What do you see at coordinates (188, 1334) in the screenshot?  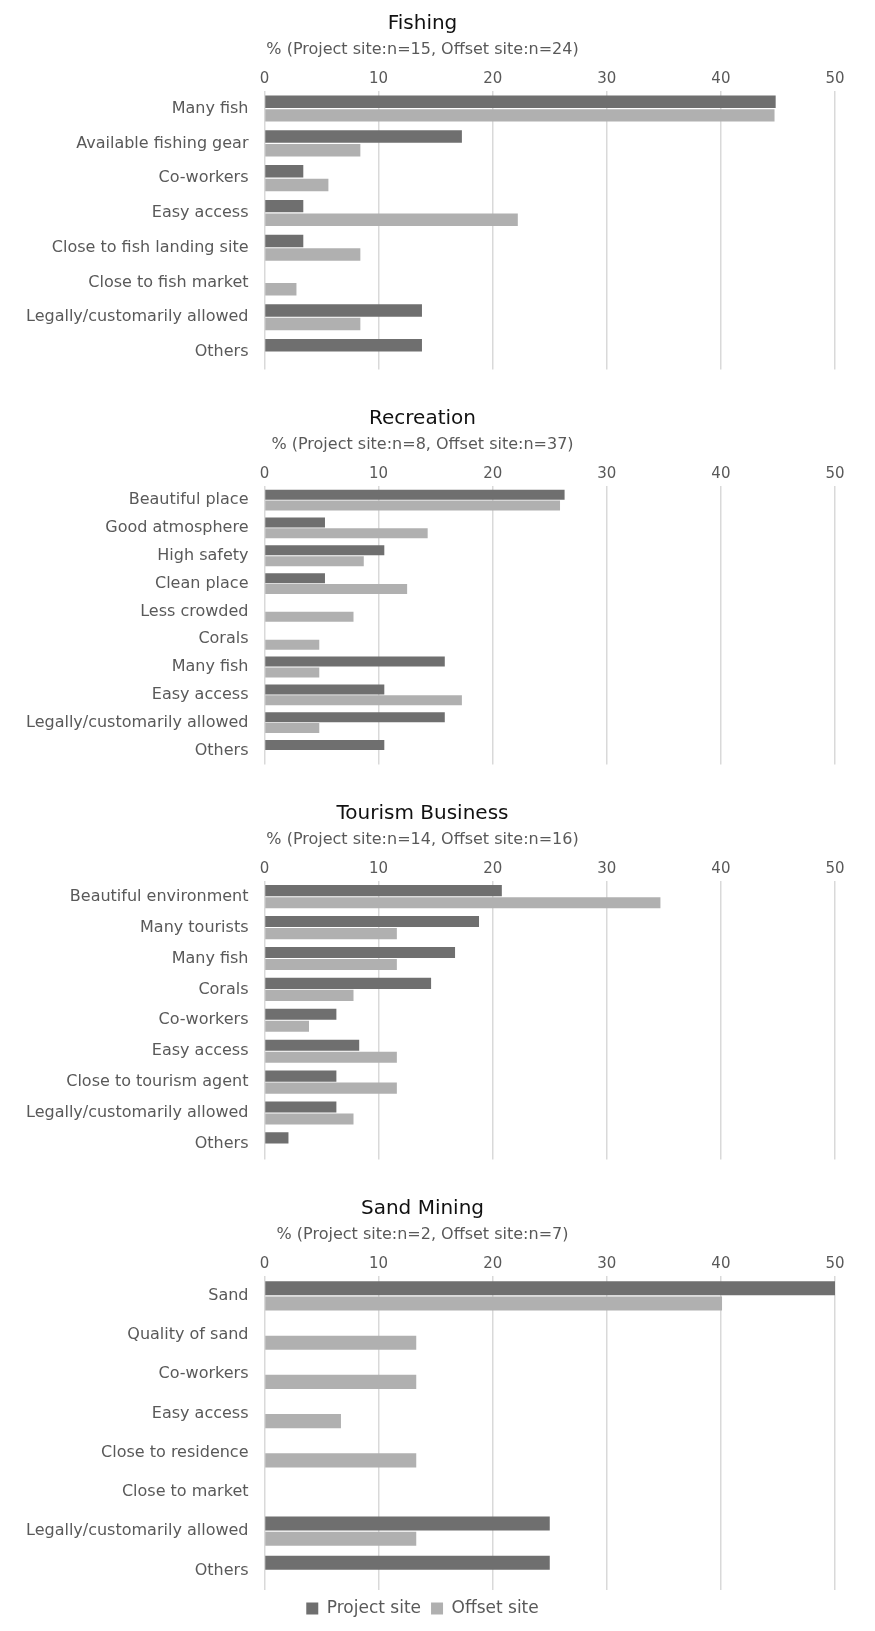 I see `y-tick-label: Quality of sand` at bounding box center [188, 1334].